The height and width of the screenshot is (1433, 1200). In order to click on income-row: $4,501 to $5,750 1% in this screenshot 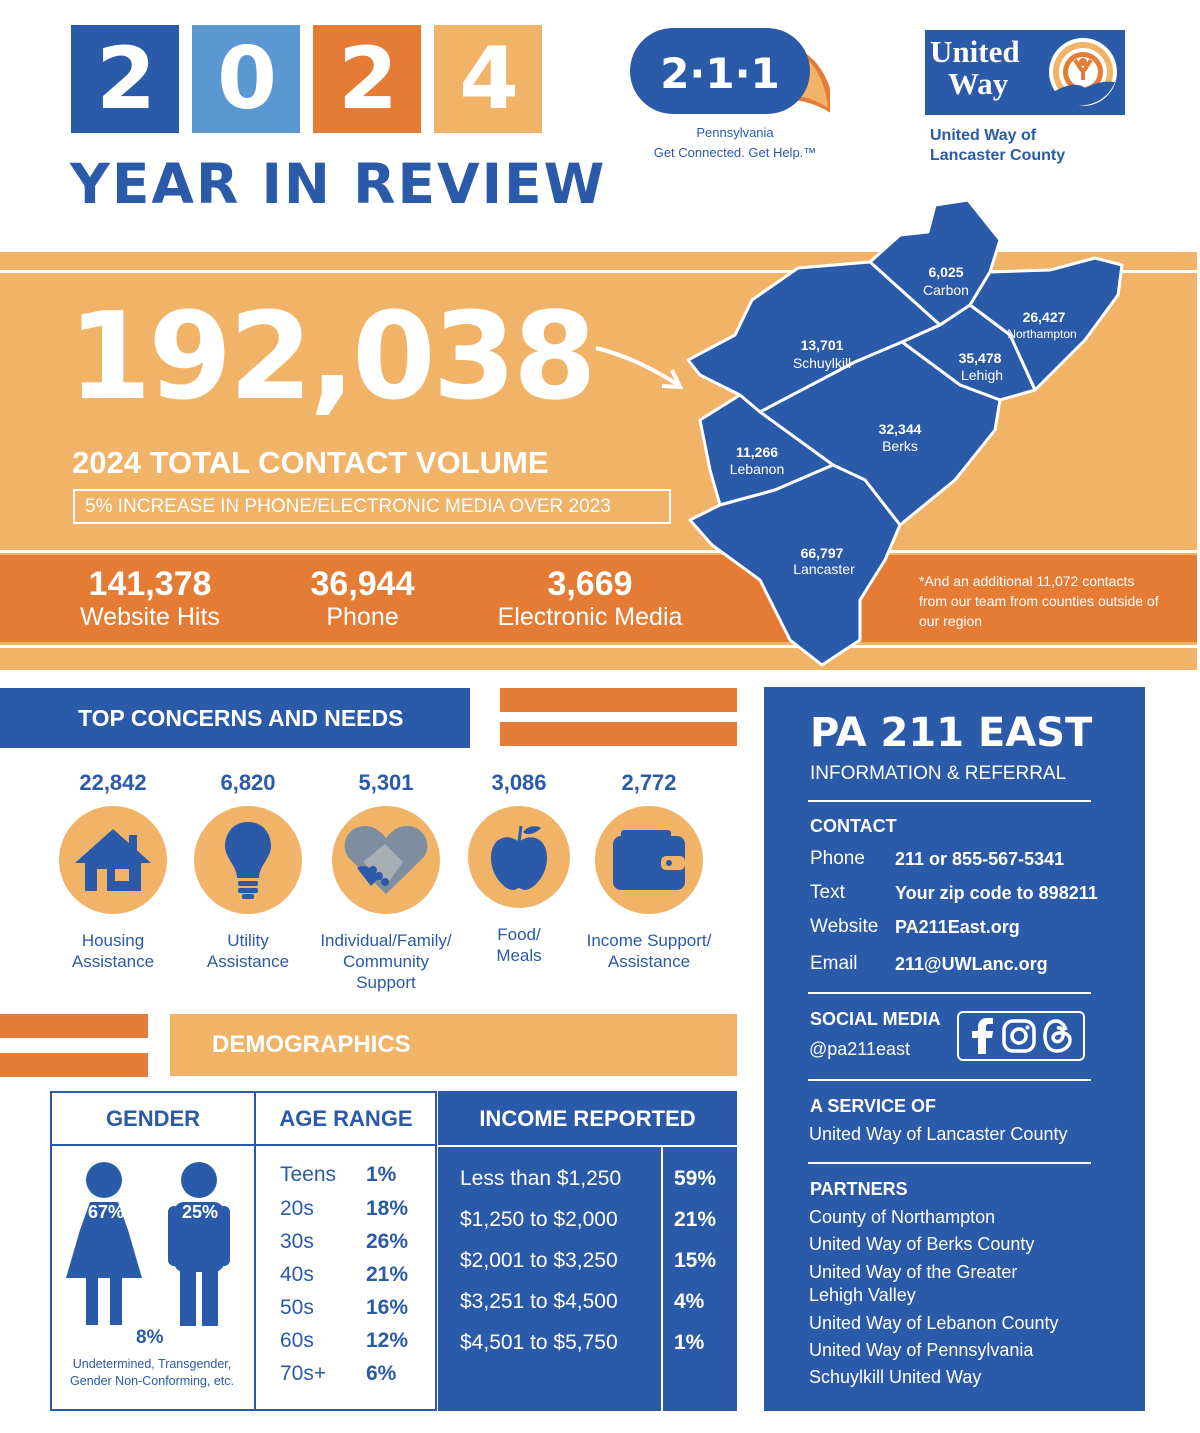, I will do `click(582, 1342)`.